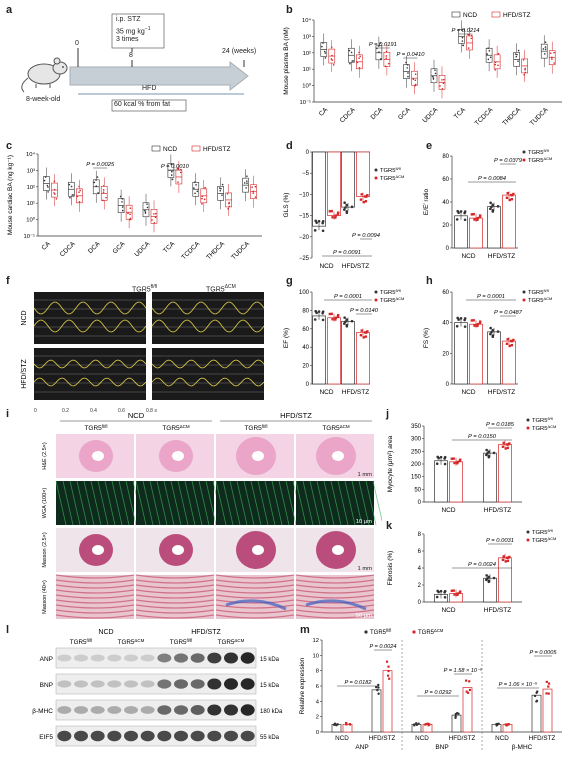 The height and width of the screenshot is (761, 572). Describe the element at coordinates (305, 330) in the screenshot. I see `y-tick-label: 60` at that location.